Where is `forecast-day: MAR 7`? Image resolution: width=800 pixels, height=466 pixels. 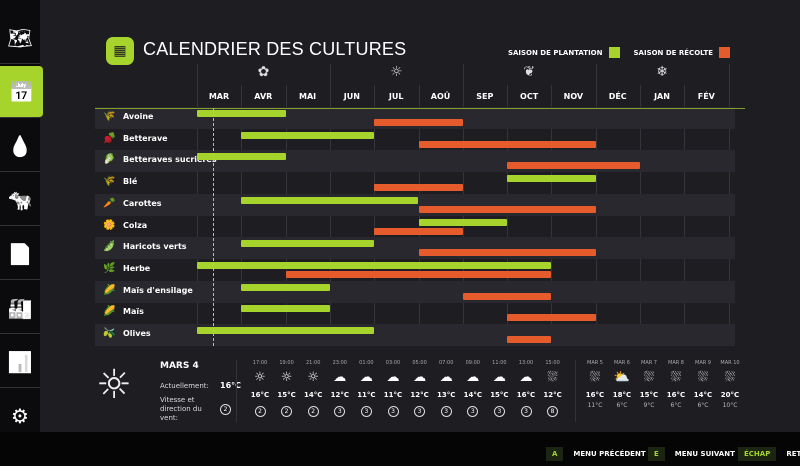
forecast-day: MAR 7 is located at coordinates (649, 363).